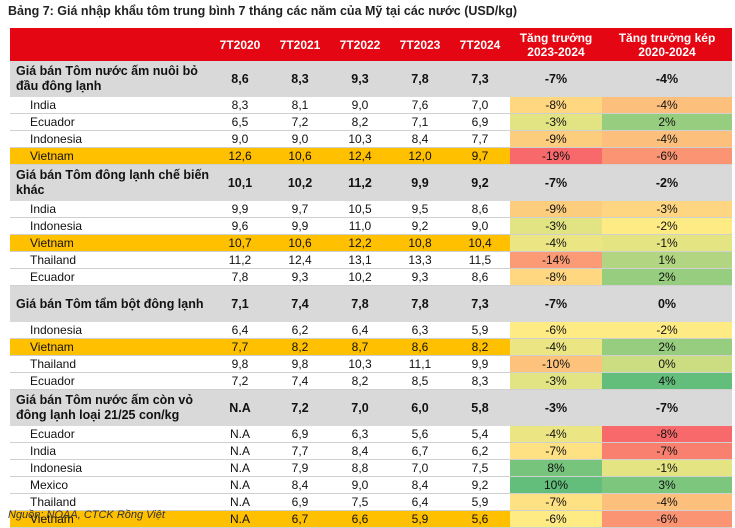 Image resolution: width=735 pixels, height=528 pixels. What do you see at coordinates (300, 105) in the screenshot?
I see `price-cell: 8,1` at bounding box center [300, 105].